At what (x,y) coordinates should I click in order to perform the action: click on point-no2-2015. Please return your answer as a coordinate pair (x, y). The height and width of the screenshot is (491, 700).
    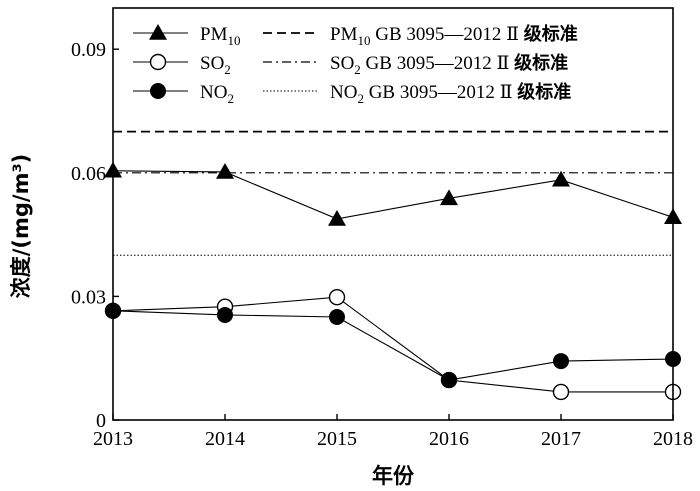
    Looking at the image, I should click on (337, 317).